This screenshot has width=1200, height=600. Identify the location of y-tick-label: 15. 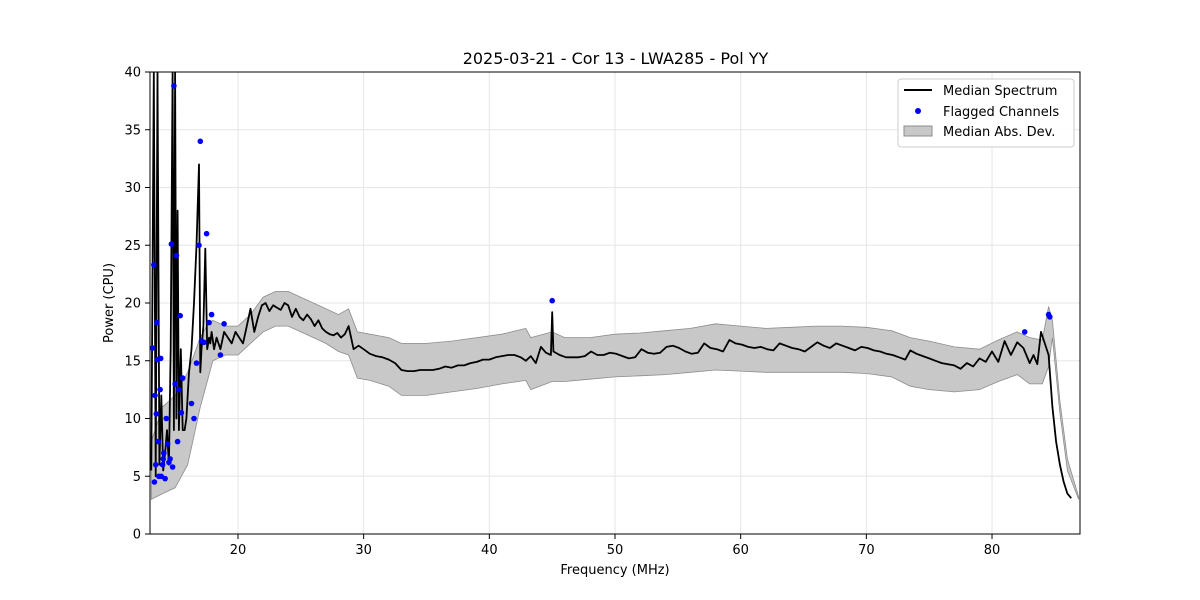
(132, 361).